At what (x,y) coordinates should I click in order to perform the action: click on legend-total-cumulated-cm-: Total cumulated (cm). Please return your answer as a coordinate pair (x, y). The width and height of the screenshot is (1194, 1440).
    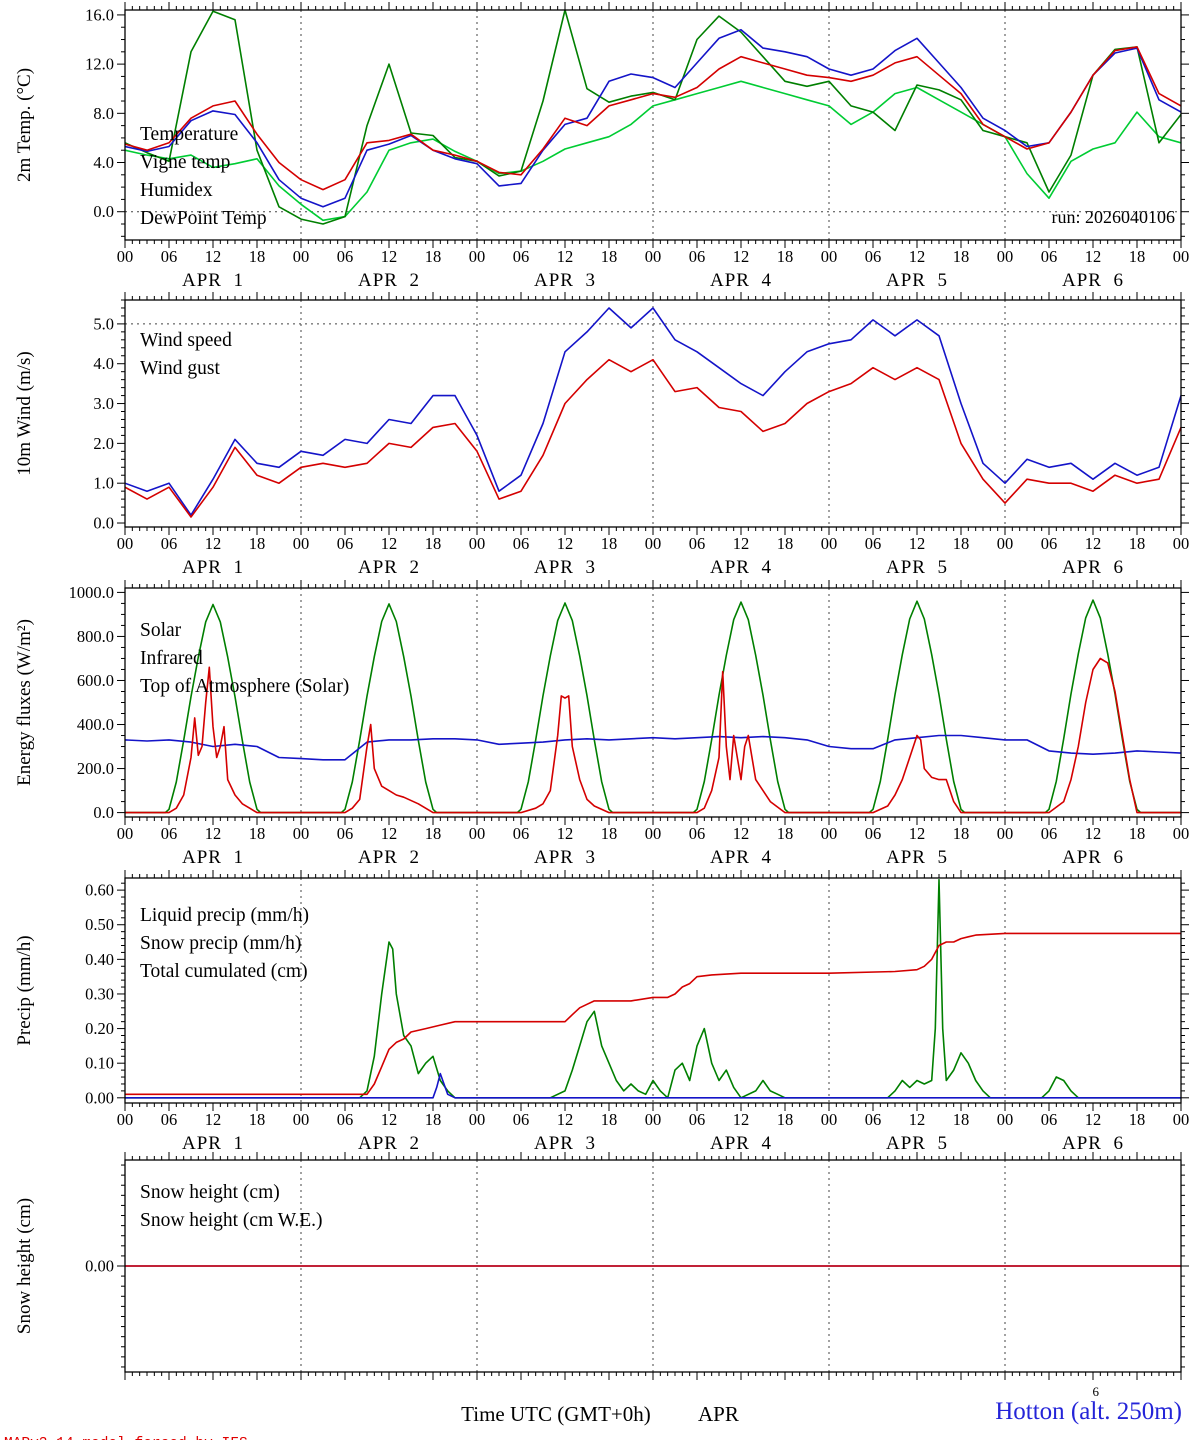
    Looking at the image, I should click on (224, 971).